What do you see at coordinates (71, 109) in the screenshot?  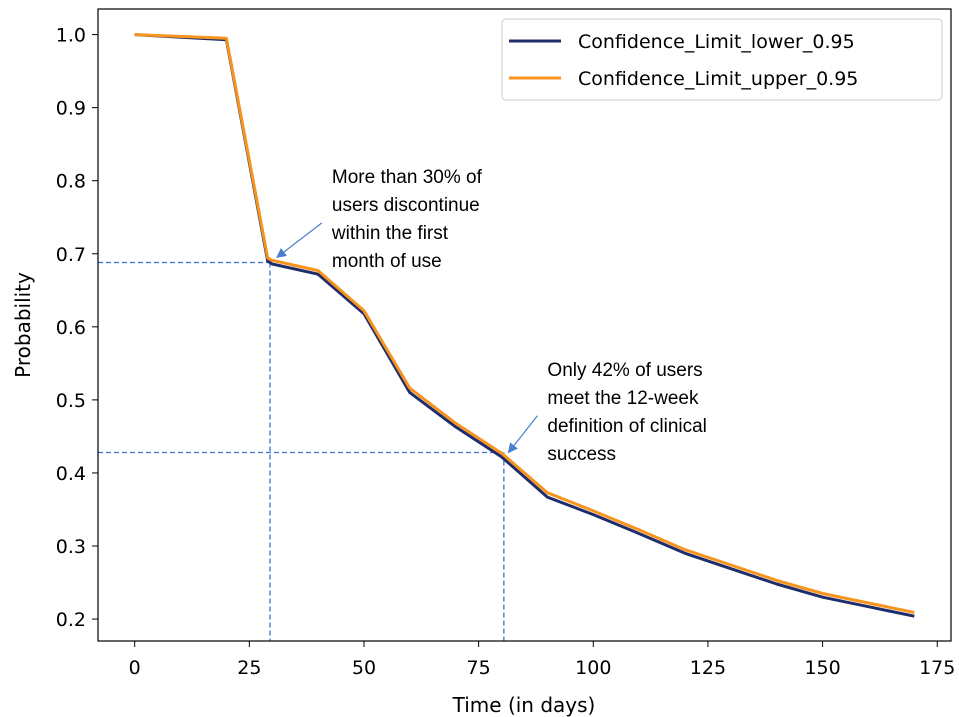 I see `y-tick-label: 0.9` at bounding box center [71, 109].